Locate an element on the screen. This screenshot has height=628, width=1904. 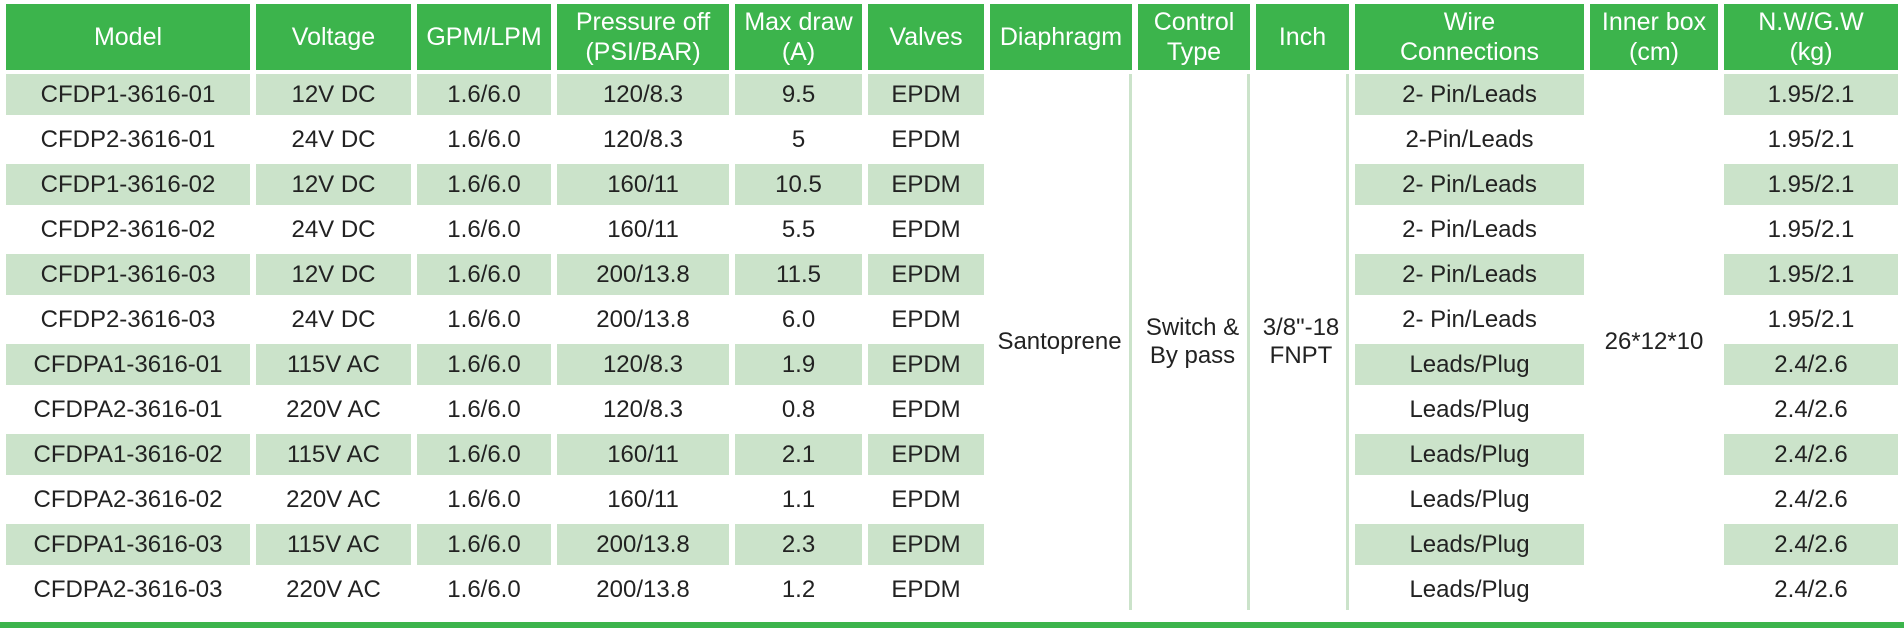
cell-max-draw: 9.5 is located at coordinates (798, 94).